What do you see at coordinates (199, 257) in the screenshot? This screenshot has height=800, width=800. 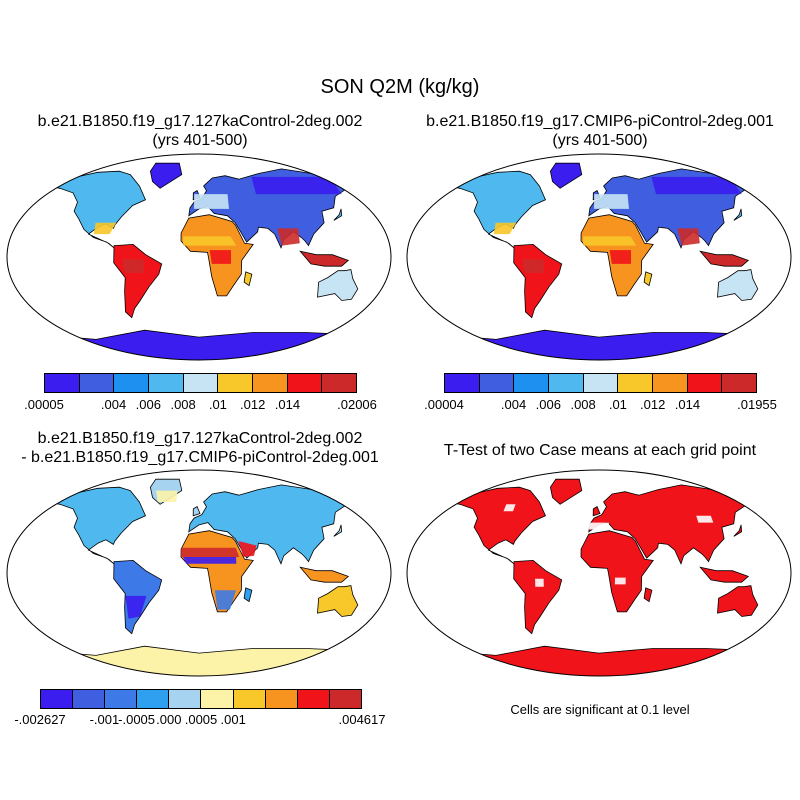 I see `panel-1-map` at bounding box center [199, 257].